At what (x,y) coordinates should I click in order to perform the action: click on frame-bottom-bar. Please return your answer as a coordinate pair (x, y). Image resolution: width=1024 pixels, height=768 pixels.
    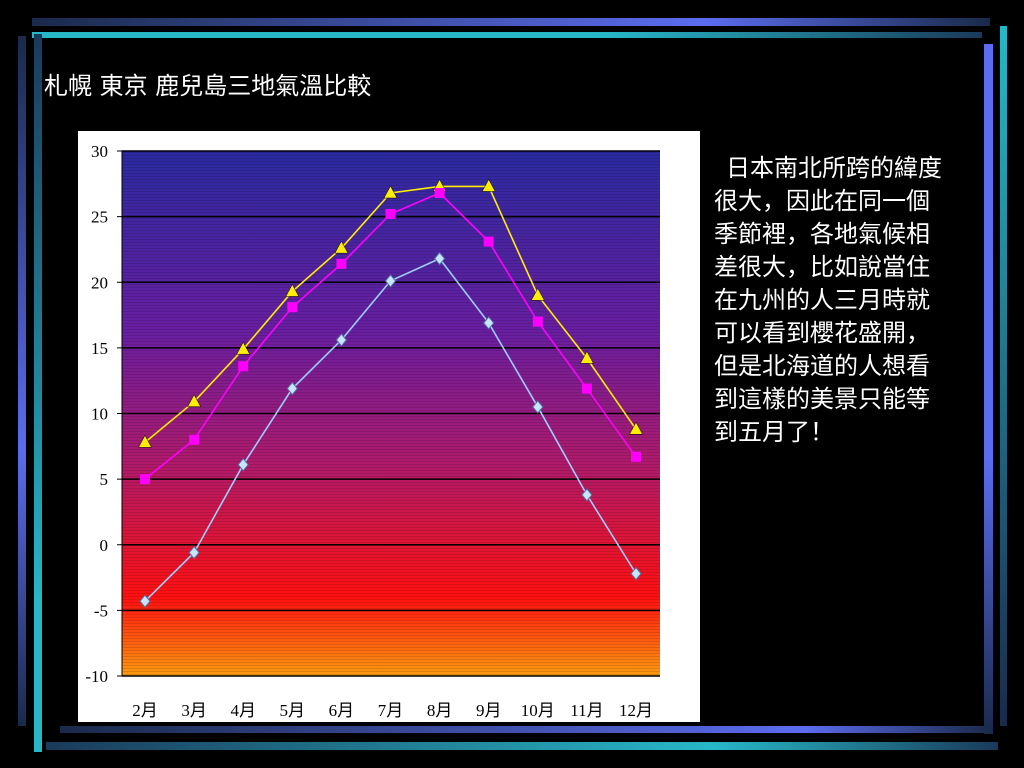
    Looking at the image, I should click on (525, 729).